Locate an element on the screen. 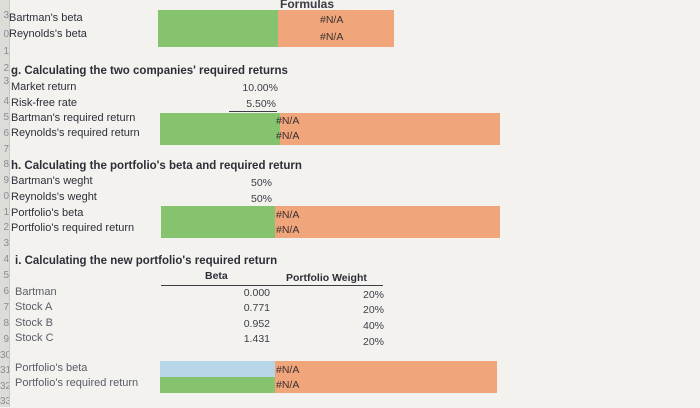 The width and height of the screenshot is (700, 408). row-number: 33 is located at coordinates (4, 401).